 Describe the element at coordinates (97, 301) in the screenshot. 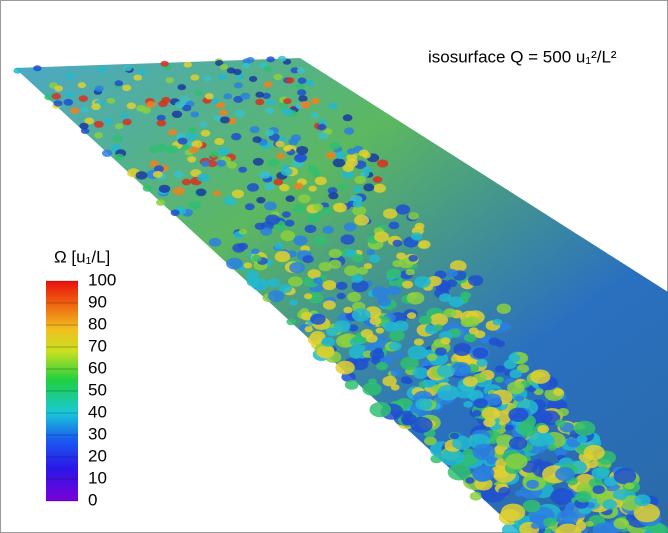

I see `colorbar-tick-label: 90` at that location.